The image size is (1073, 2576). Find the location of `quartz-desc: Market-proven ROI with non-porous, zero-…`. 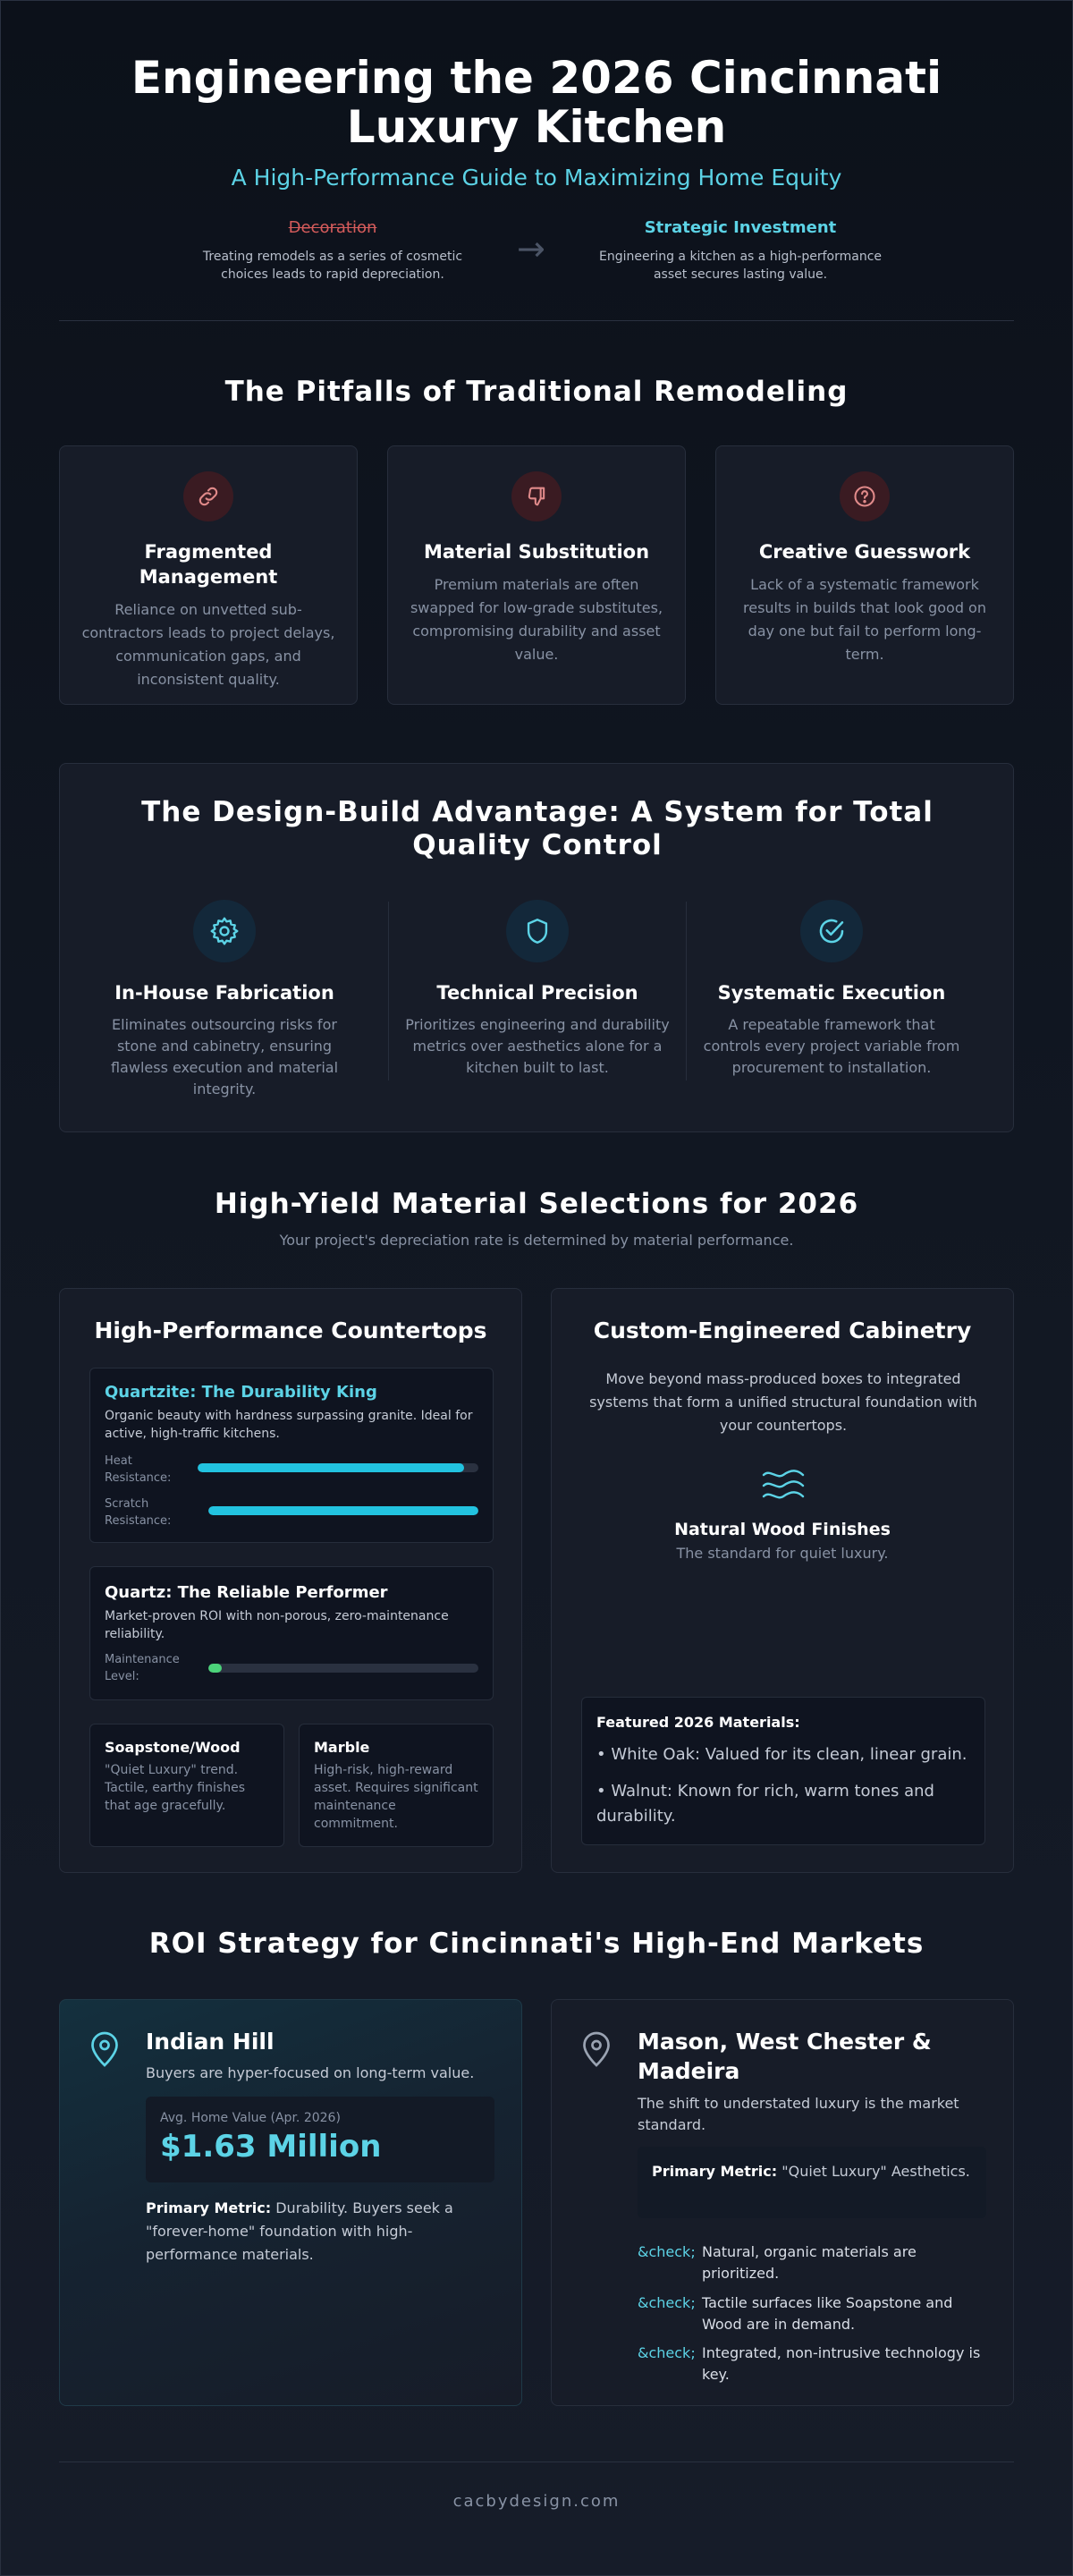

quartz-desc: Market-proven ROI with non-porous, zero-… is located at coordinates (277, 1625).